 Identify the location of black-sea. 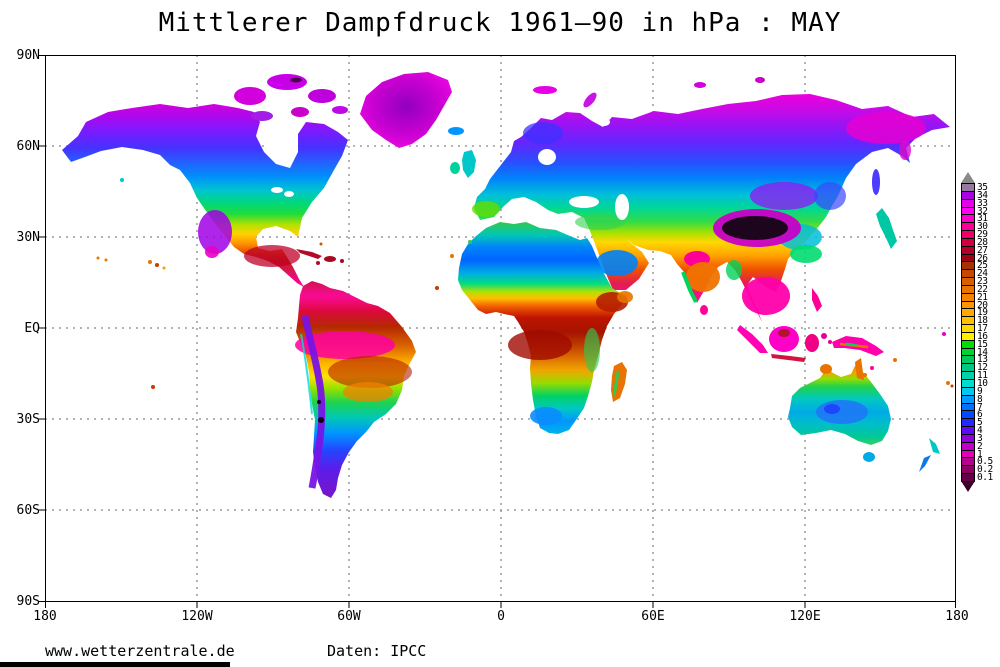
(584, 202).